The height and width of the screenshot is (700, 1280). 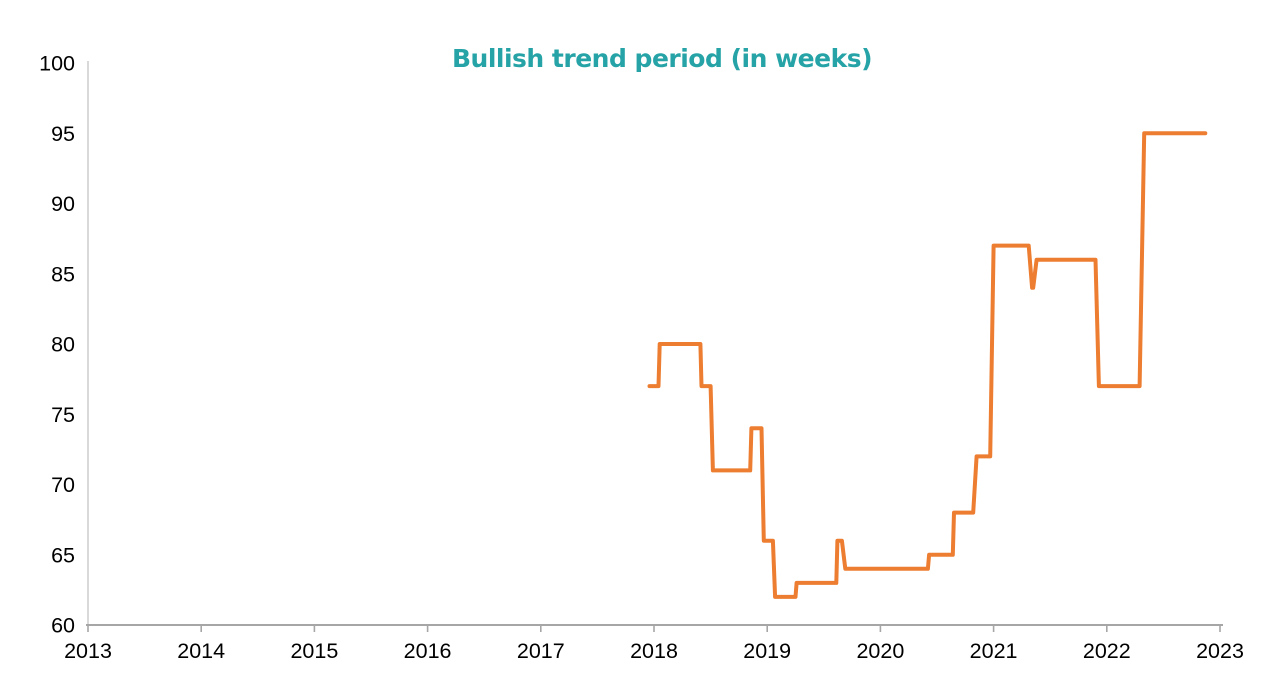 I want to click on y-axis-label: 75, so click(x=63, y=415).